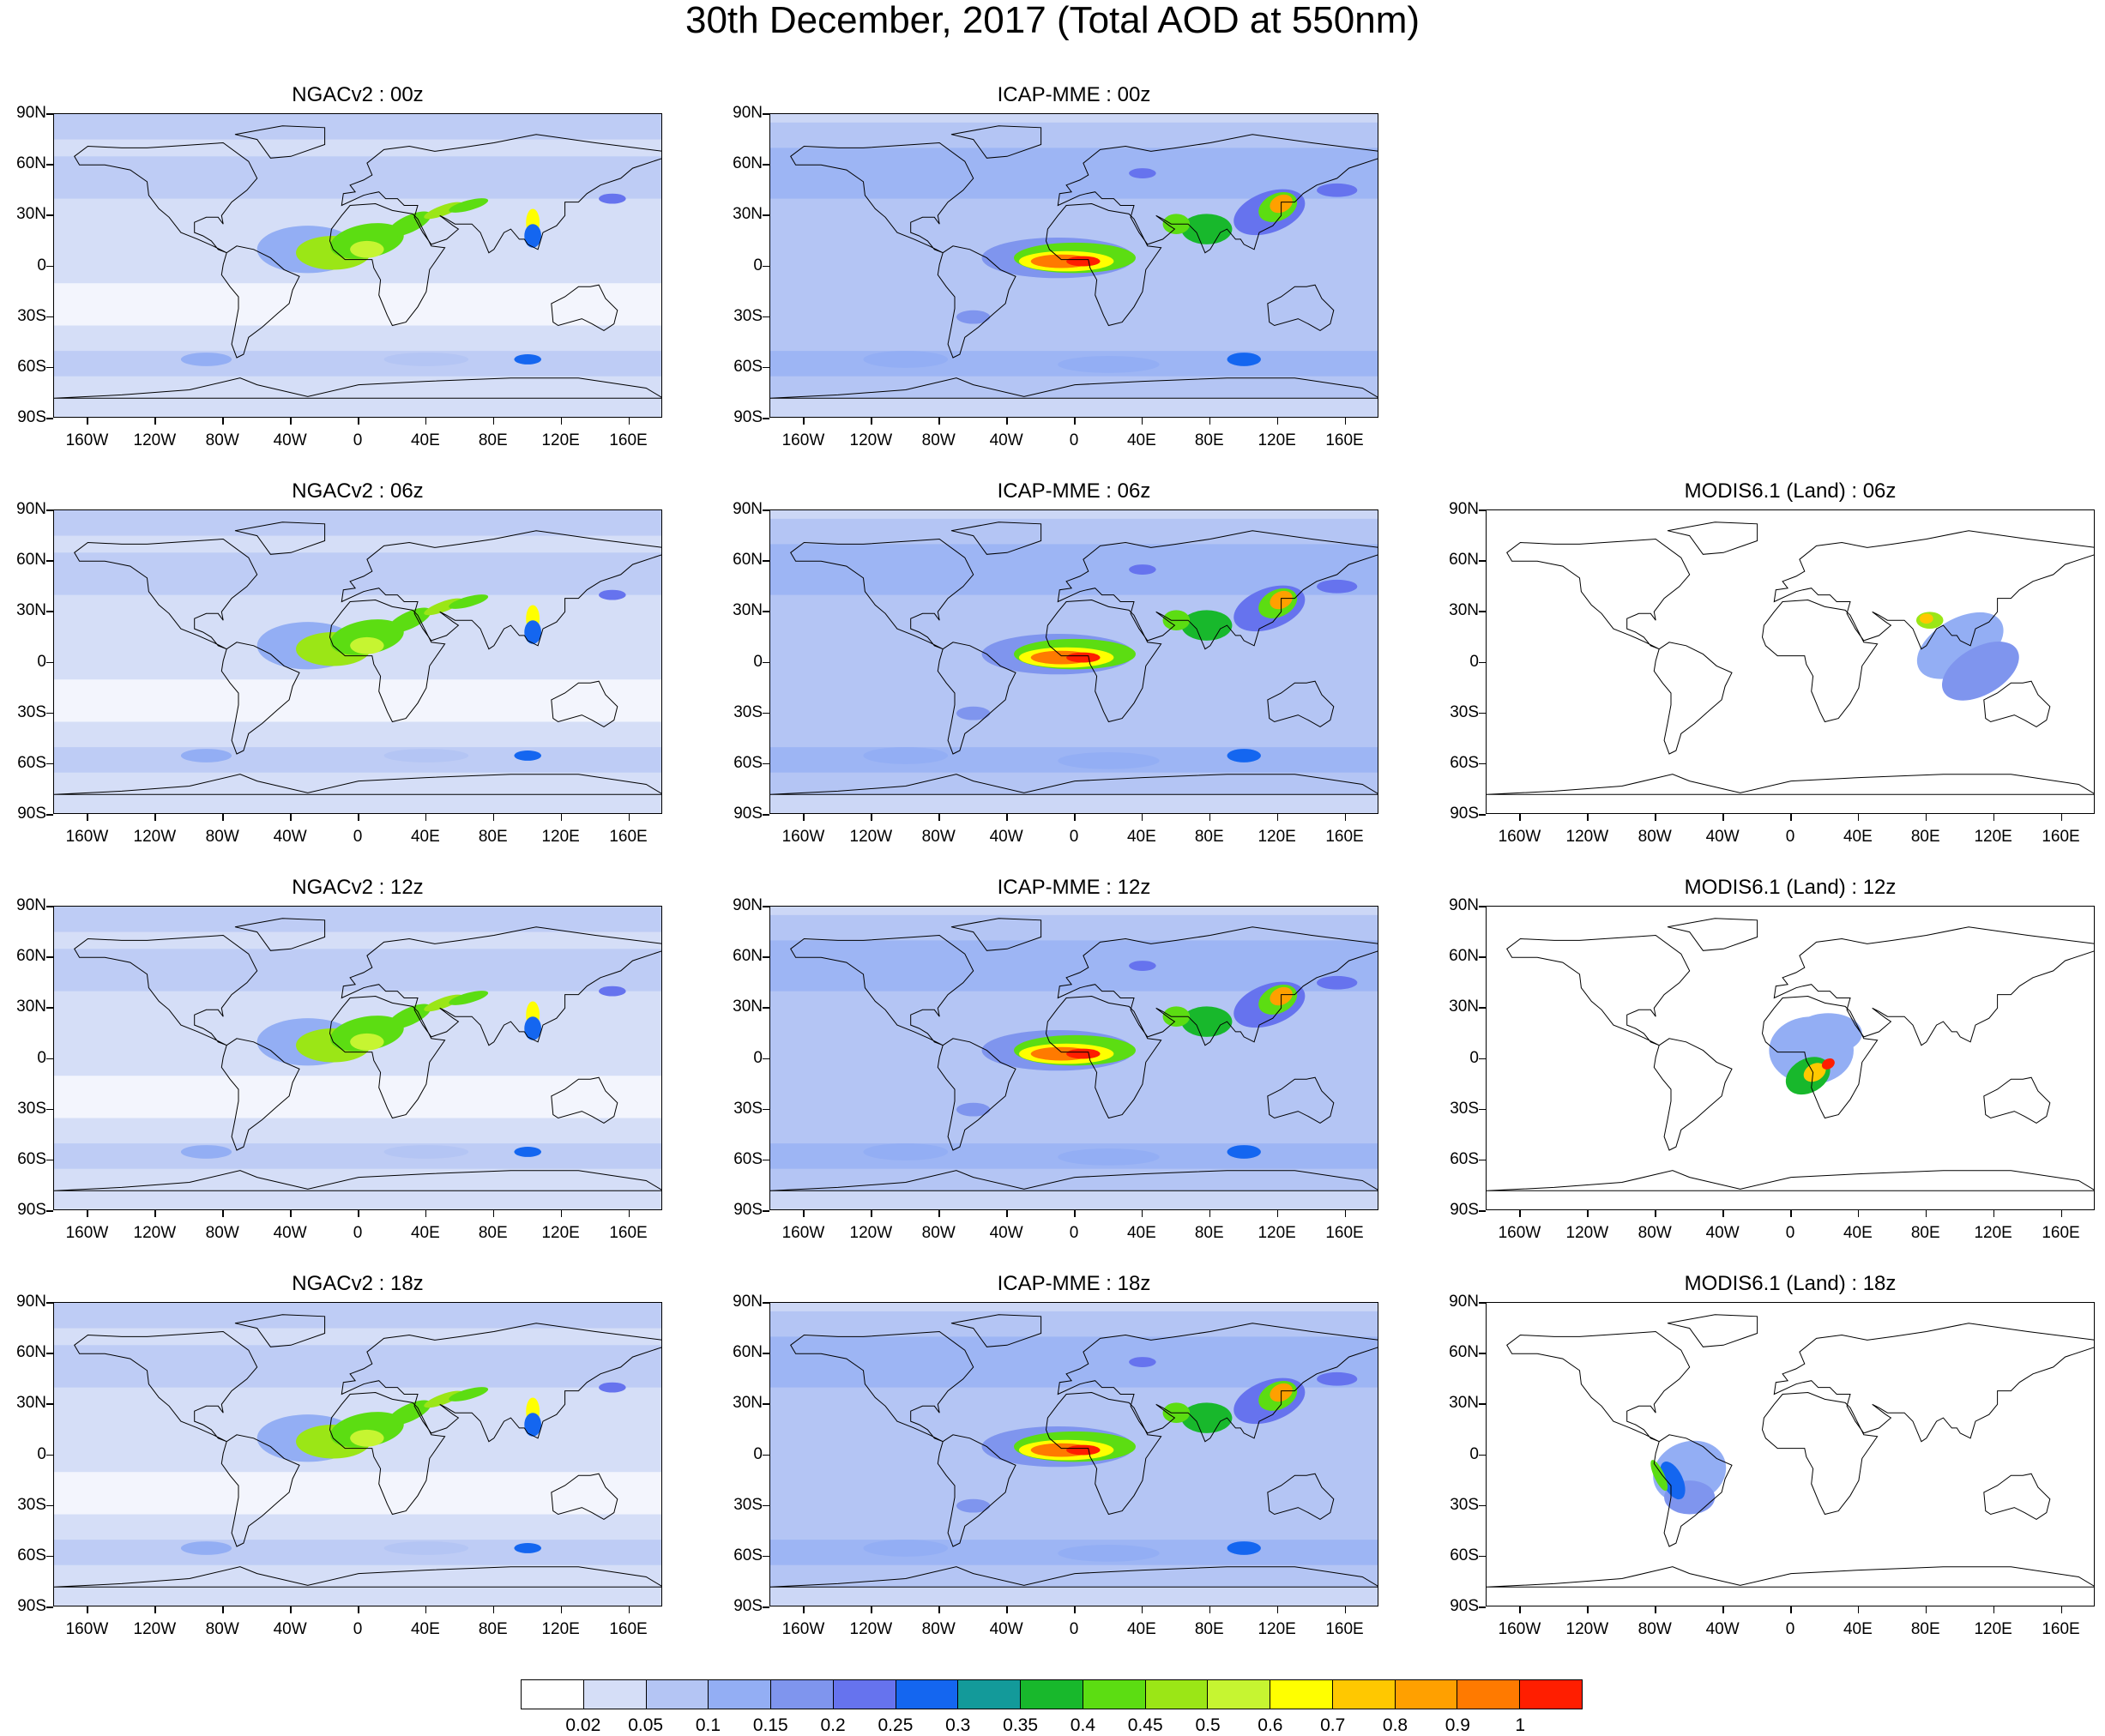 The width and height of the screenshot is (2105, 1736). I want to click on lat-tick-label: 30N, so click(1464, 1007).